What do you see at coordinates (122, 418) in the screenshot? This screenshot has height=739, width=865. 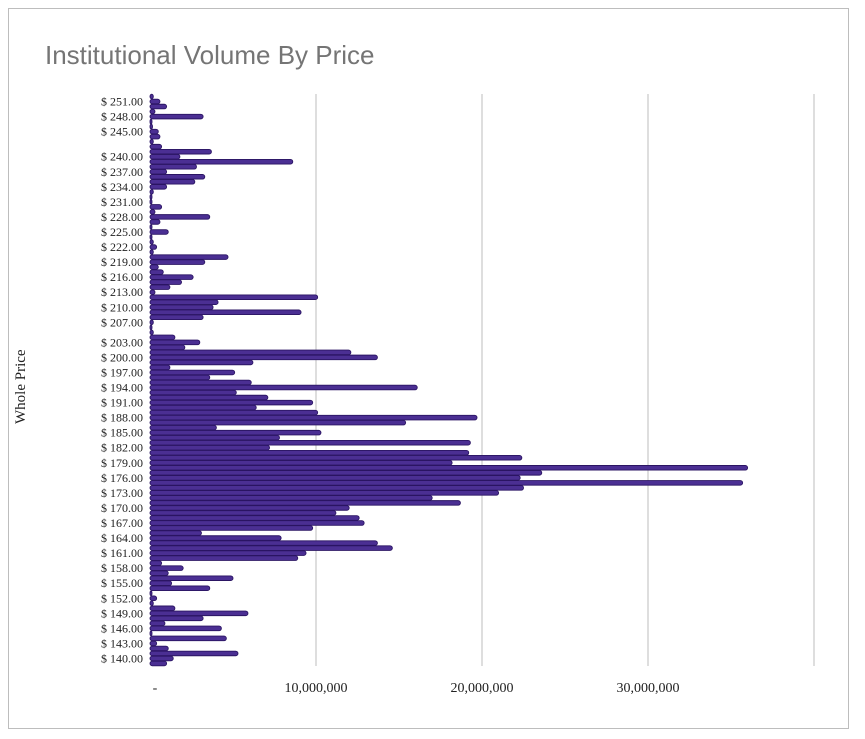 I see `y-tick-label: $ 188.00` at bounding box center [122, 418].